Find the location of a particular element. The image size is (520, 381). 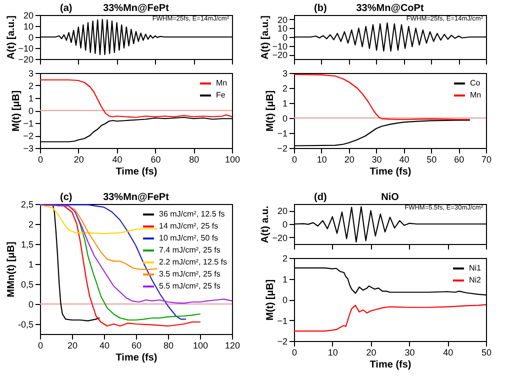

y-axis-title: A(t) a.u. is located at coordinates (266, 225).